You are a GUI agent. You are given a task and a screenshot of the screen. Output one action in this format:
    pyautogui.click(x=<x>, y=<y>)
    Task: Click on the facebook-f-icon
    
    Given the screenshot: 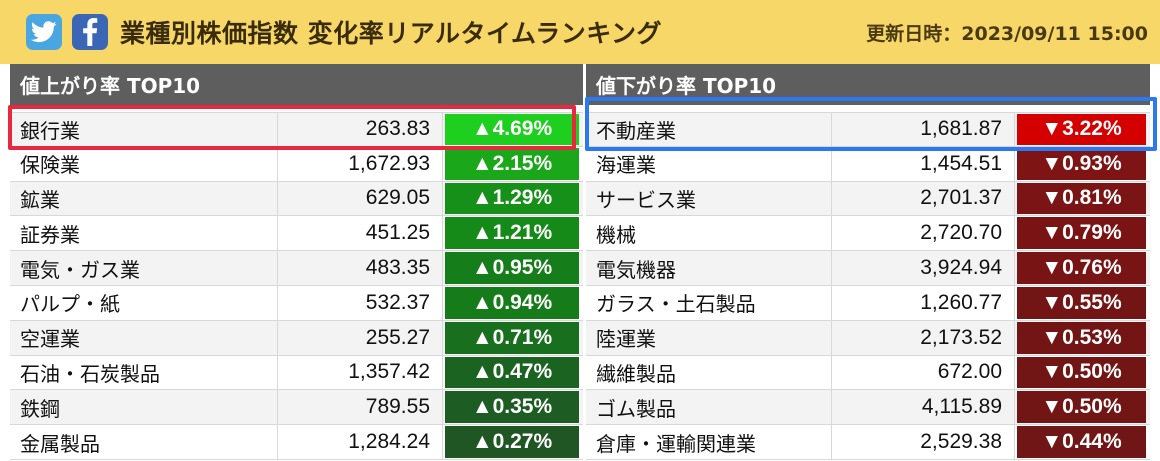 What is the action you would take?
    pyautogui.click(x=90, y=32)
    